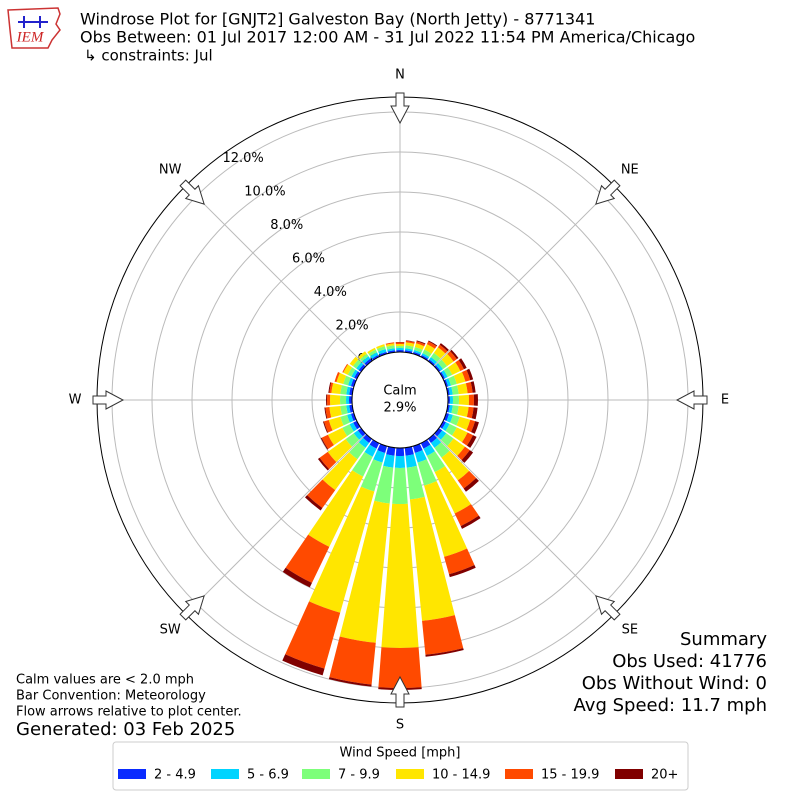  What do you see at coordinates (359, 775) in the screenshot?
I see `legend-label: 7 - 9.9` at bounding box center [359, 775].